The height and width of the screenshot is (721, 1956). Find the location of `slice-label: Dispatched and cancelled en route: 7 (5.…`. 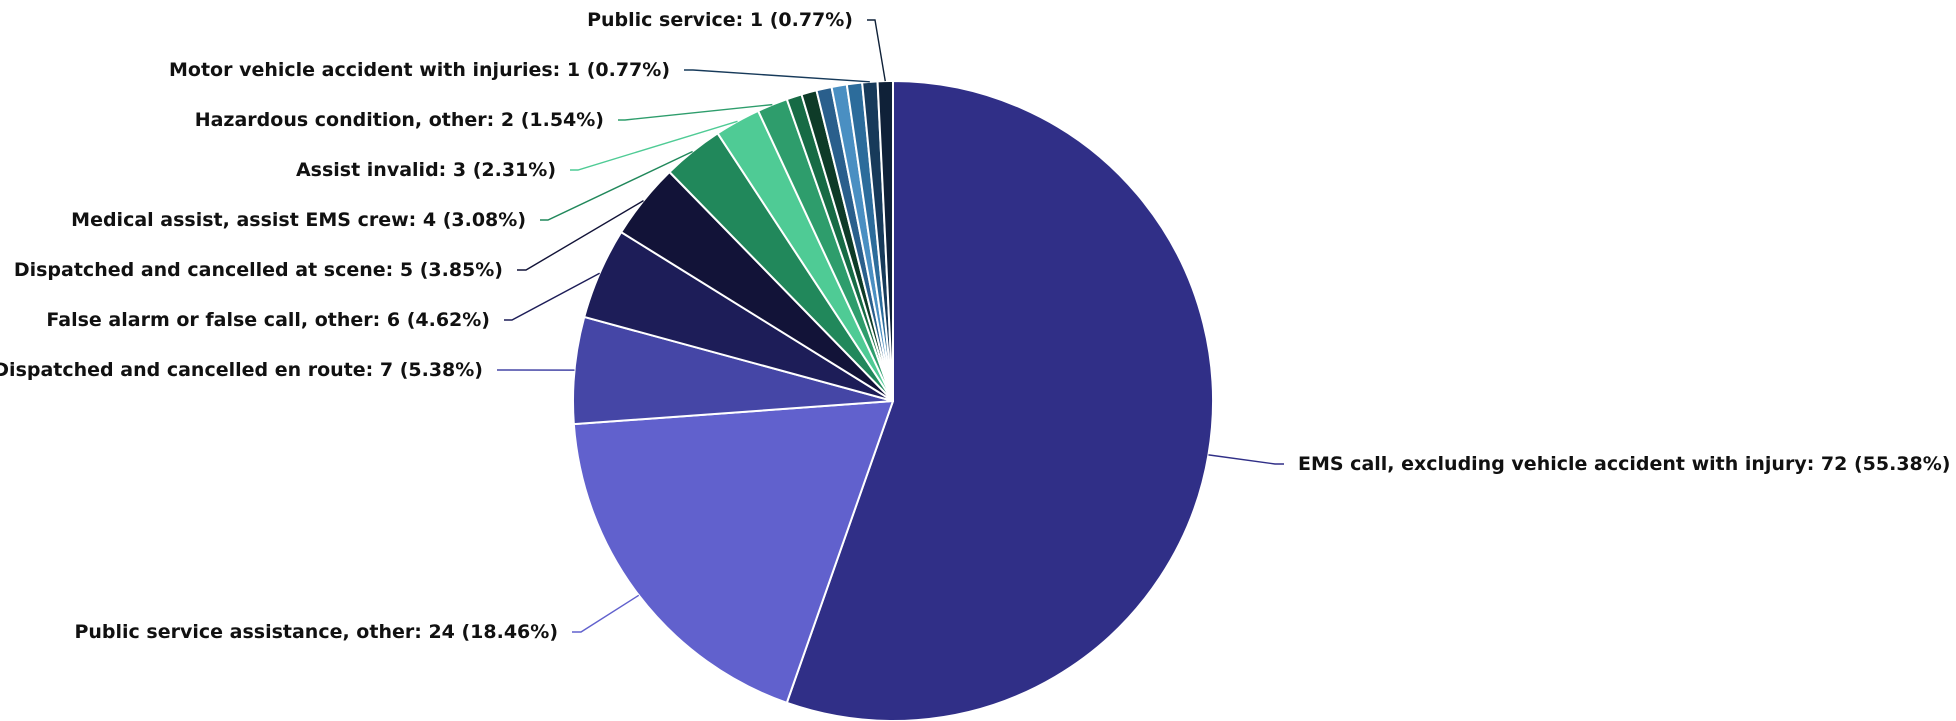

slice-label: Dispatched and cancelled en route: 7 (5.… is located at coordinates (241, 370).